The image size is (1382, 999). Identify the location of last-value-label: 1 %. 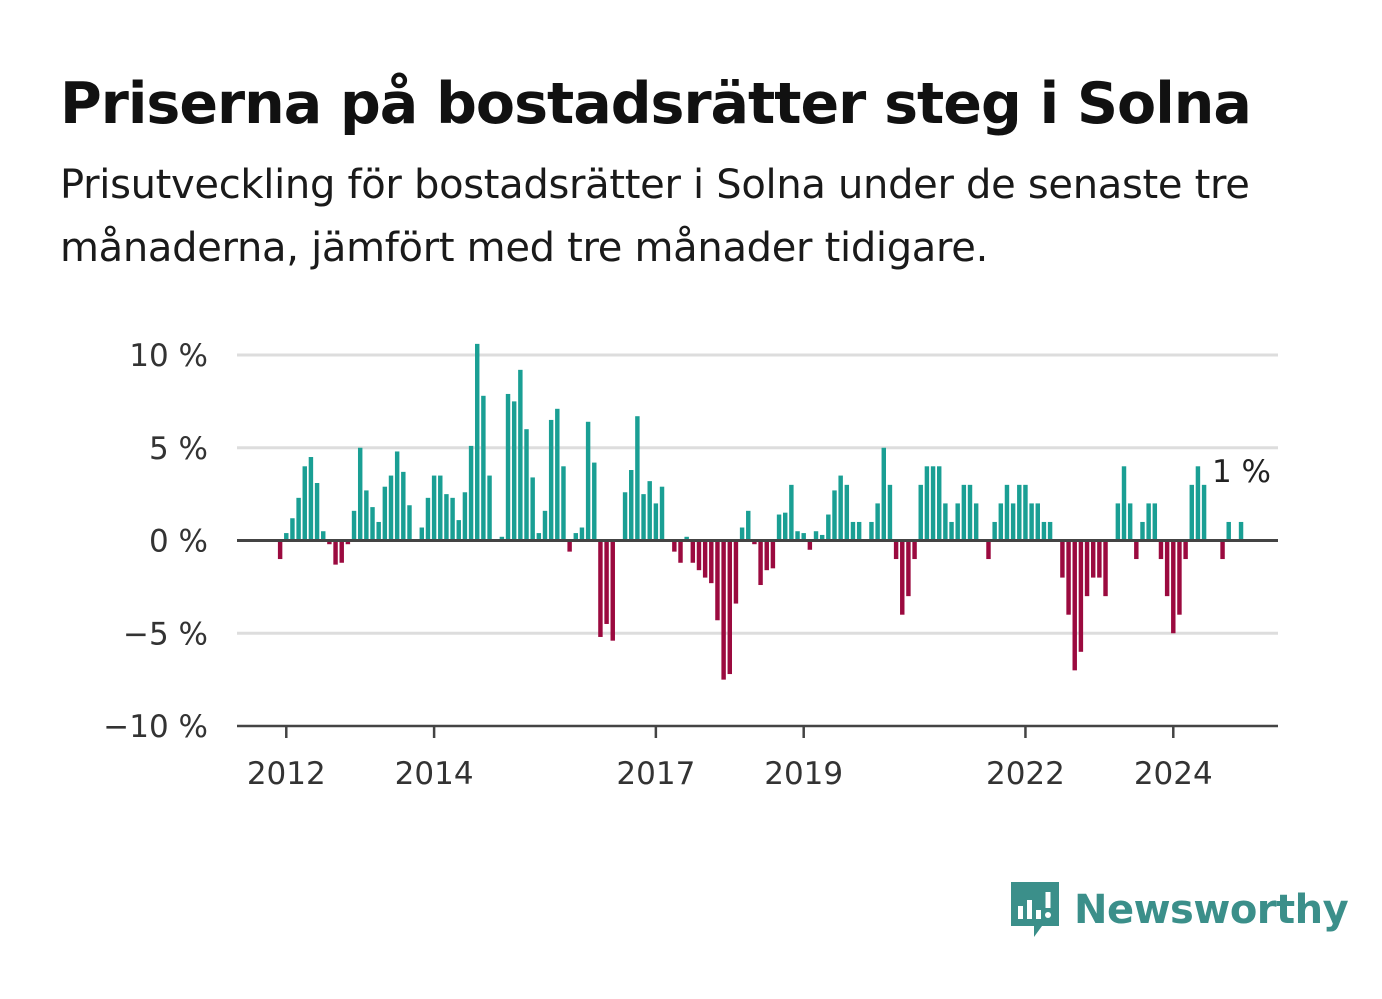
(1241, 472).